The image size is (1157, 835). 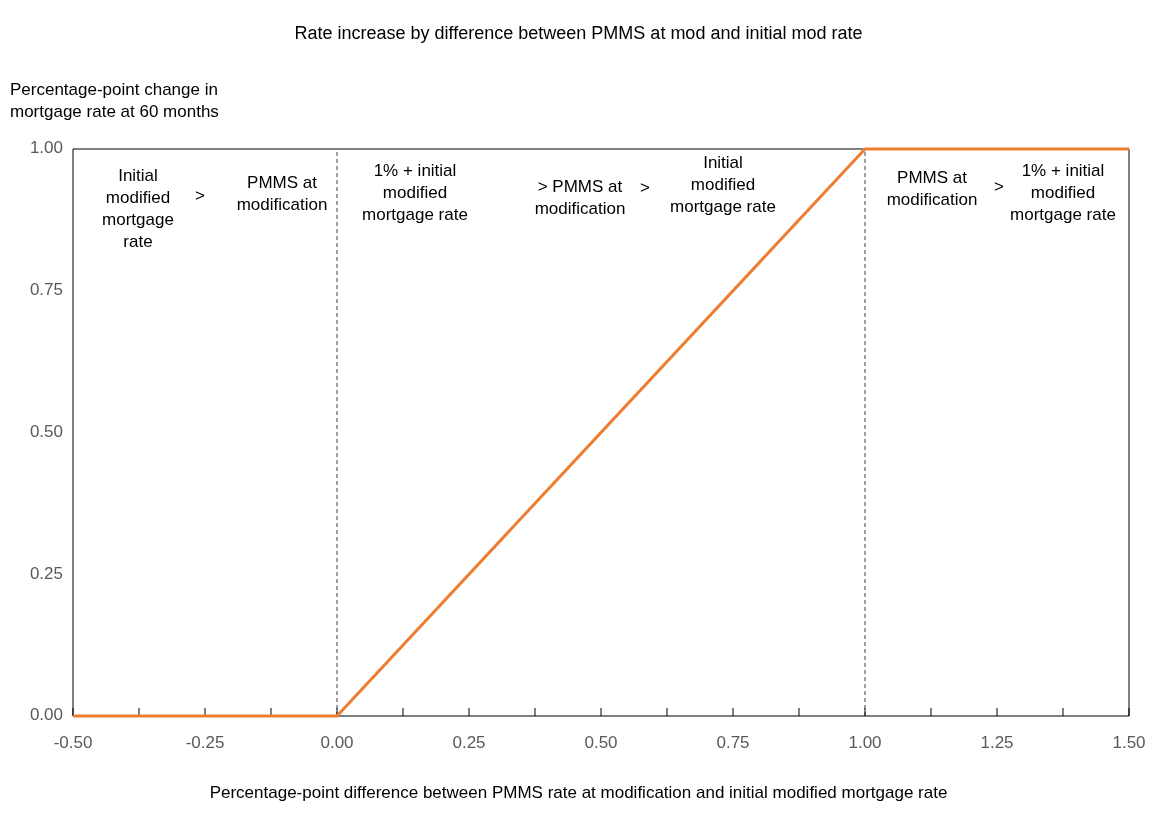 What do you see at coordinates (580, 198) in the screenshot?
I see `annotation: > PMMS at modification` at bounding box center [580, 198].